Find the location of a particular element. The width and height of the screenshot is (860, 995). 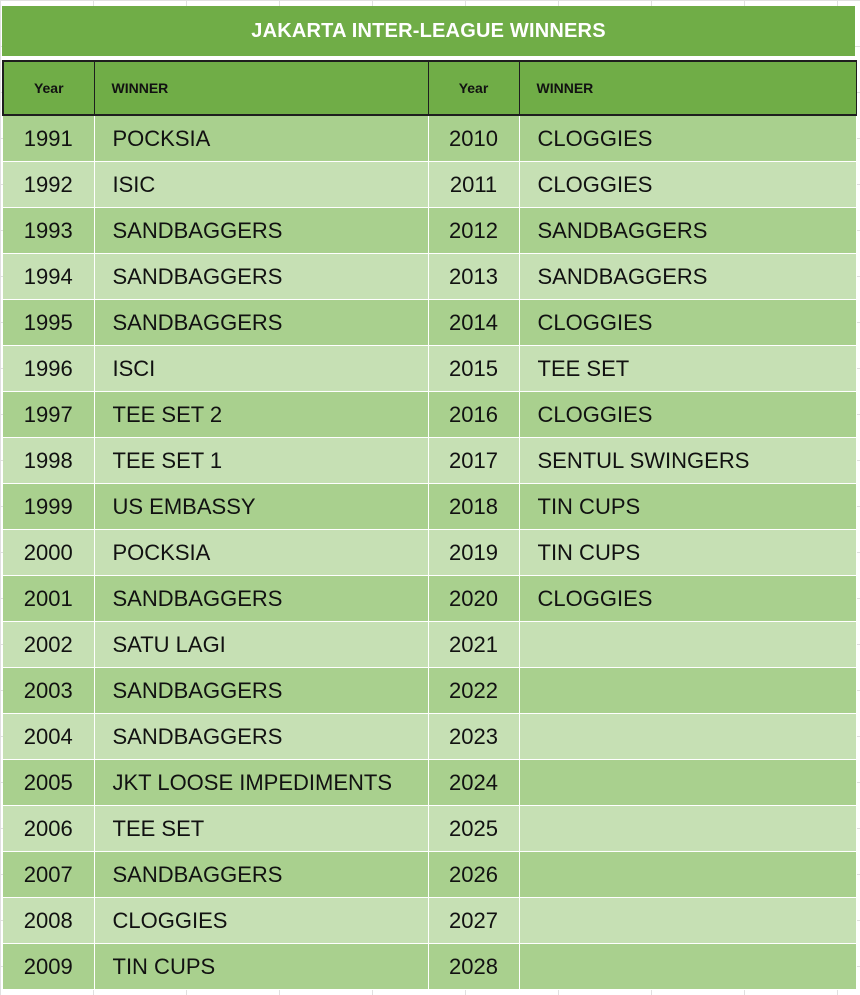

table-row: 1999 US EMBASSY 2018 TIN CUPS is located at coordinates (430, 506).